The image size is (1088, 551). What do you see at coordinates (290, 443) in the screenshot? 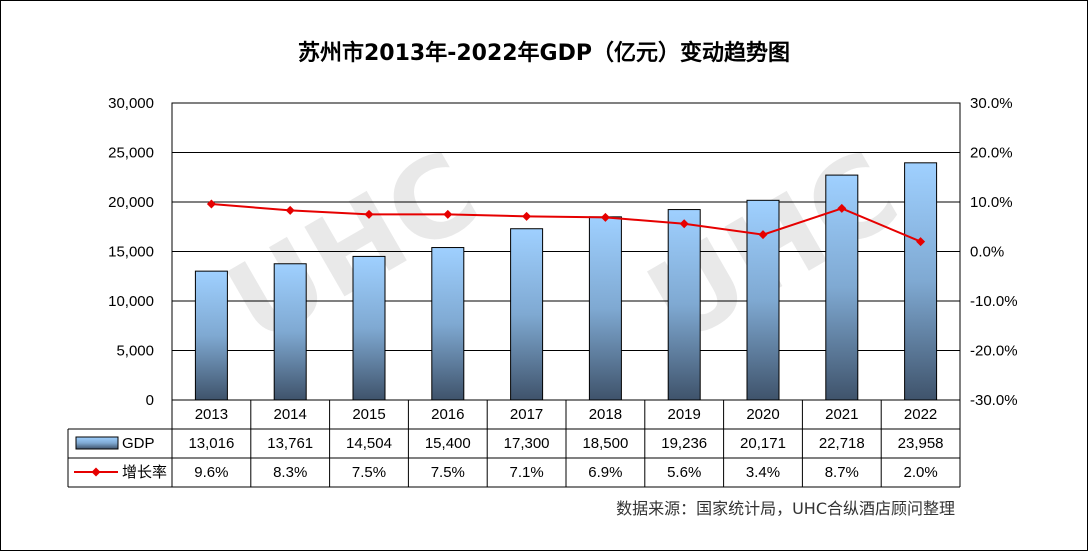
I see `gdp-value-label: 13,761` at bounding box center [290, 443].